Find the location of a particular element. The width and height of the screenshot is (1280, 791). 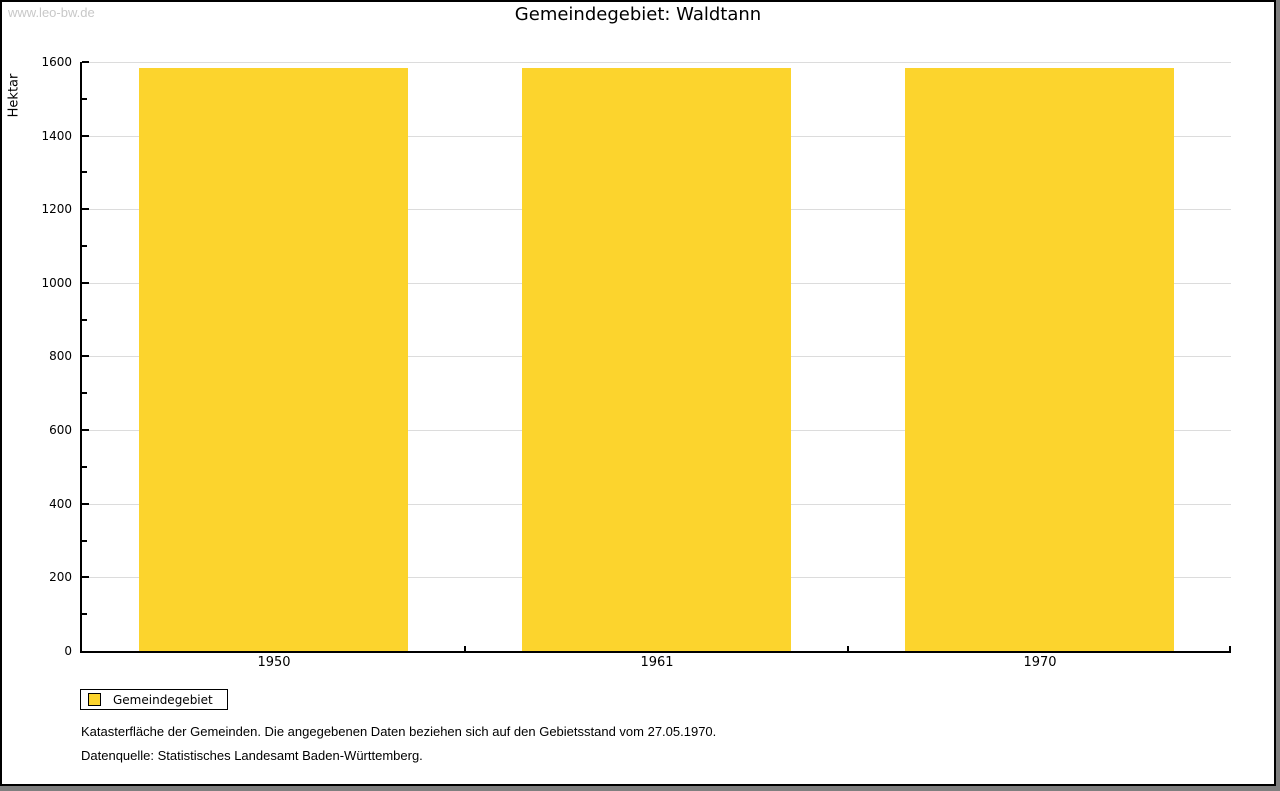

watermark: www.leo-bw.de is located at coordinates (51, 12).